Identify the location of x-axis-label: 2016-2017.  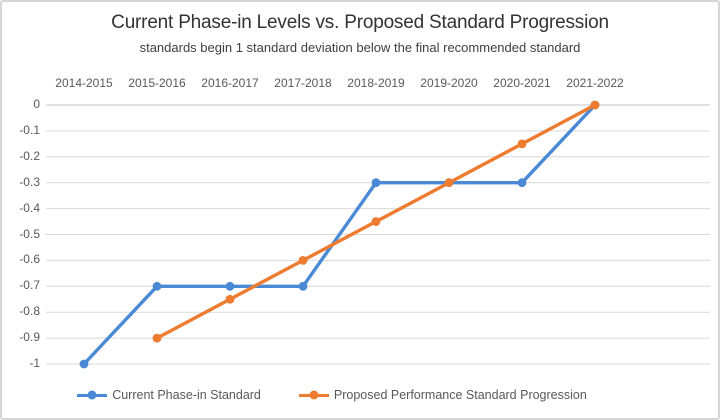
(230, 83).